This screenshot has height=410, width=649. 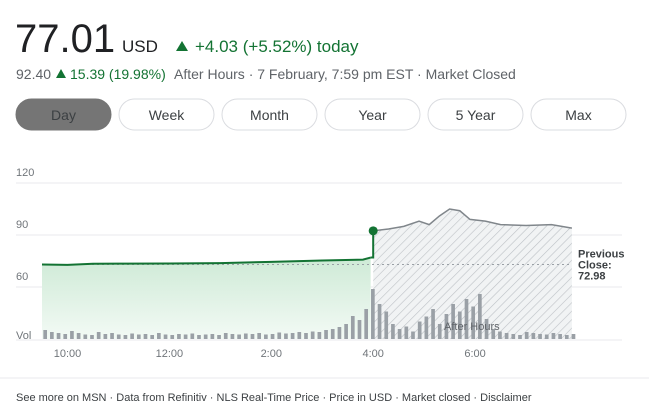 I want to click on area, so click(x=206, y=298).